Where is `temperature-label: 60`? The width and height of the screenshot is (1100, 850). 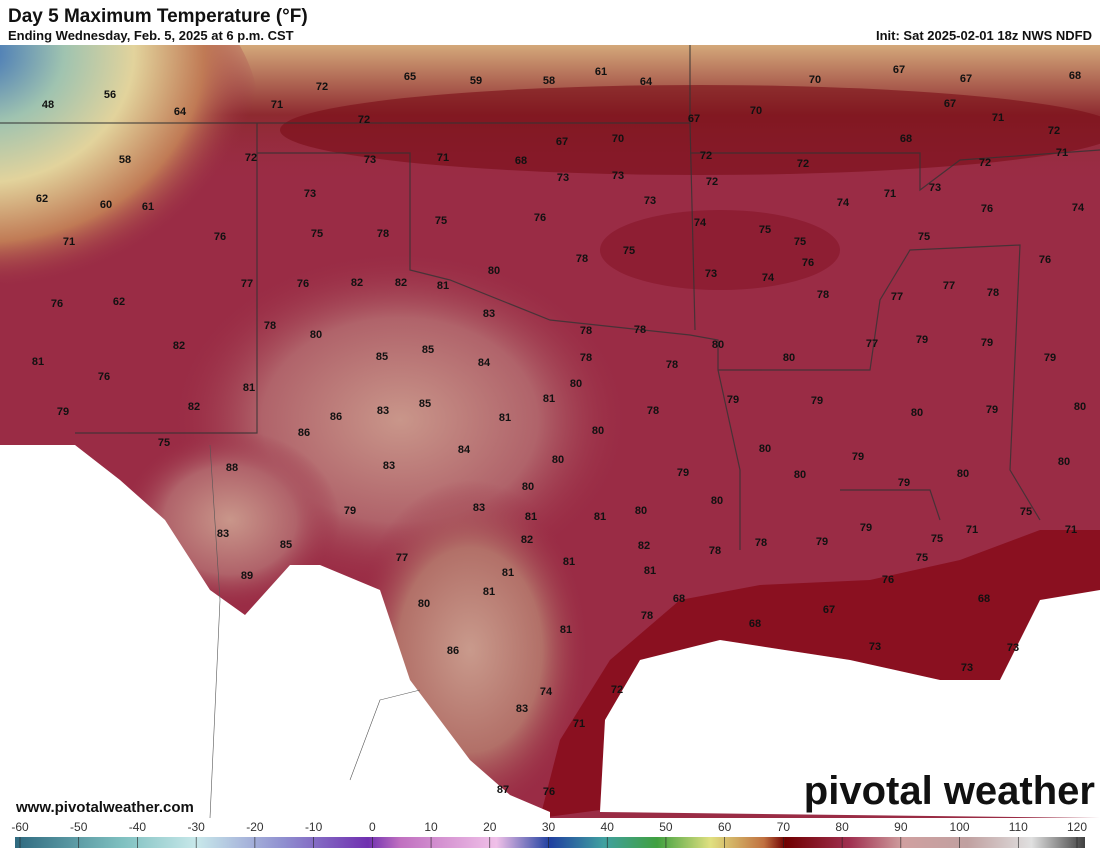
temperature-label: 60 is located at coordinates (106, 205).